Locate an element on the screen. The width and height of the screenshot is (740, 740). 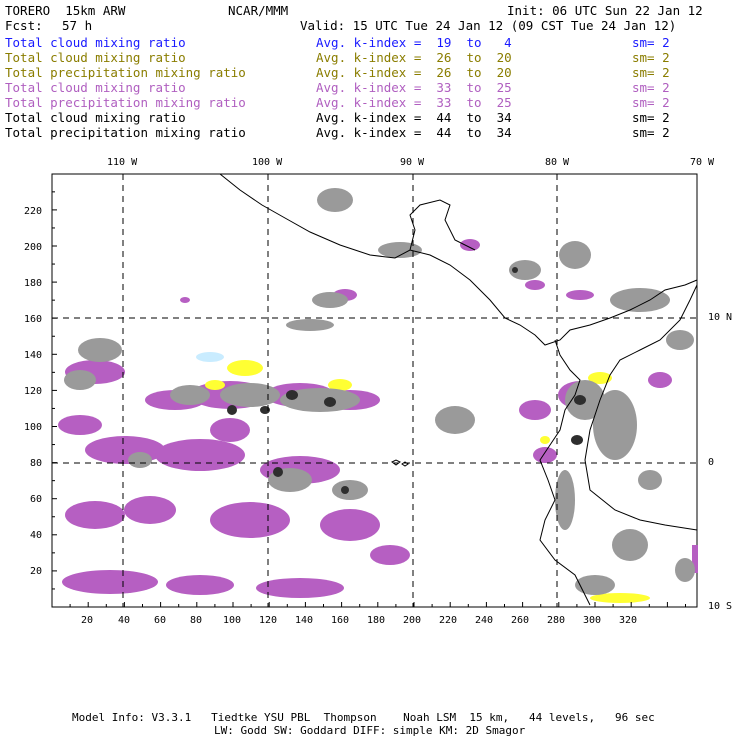
x-tick-label: 80 is located at coordinates (196, 620).